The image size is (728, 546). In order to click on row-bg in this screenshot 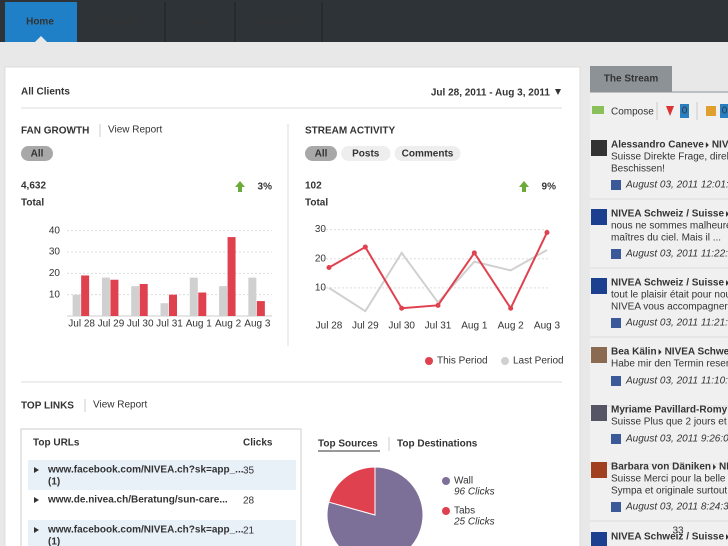, I will do `click(162, 475)`.